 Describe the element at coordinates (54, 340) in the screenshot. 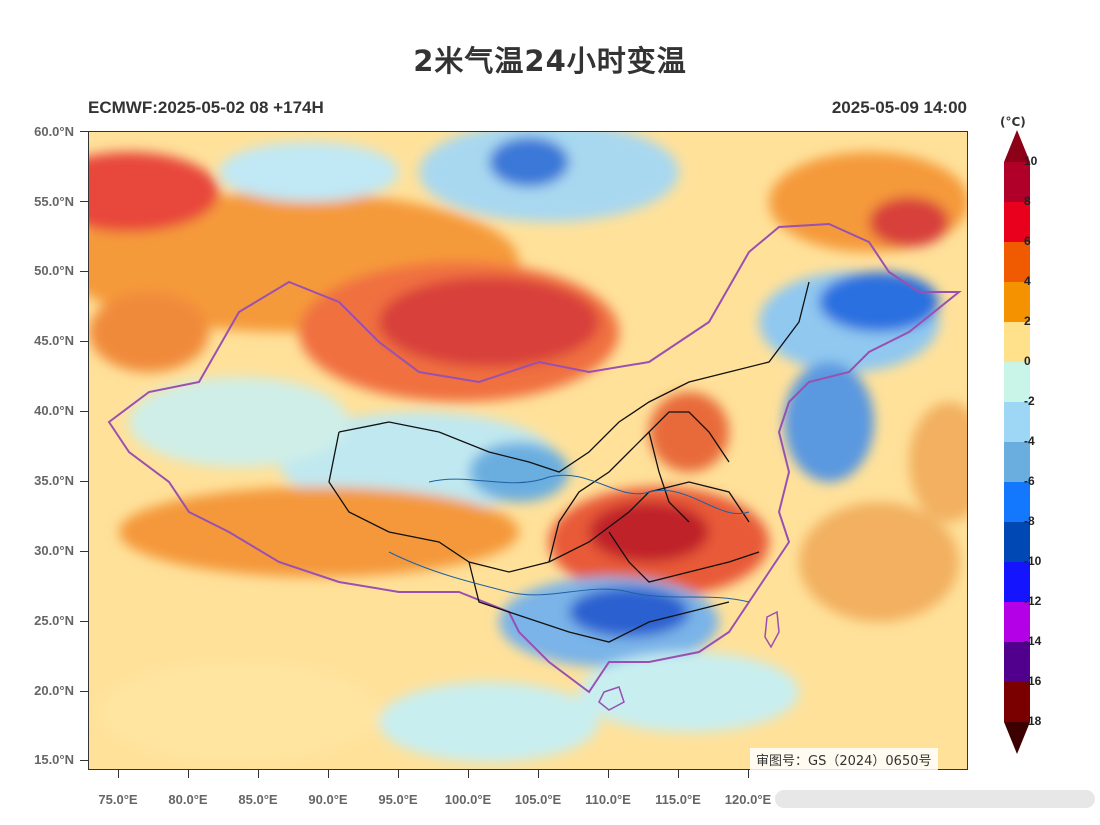

I see `lat-label-45: 45.0°N` at that location.